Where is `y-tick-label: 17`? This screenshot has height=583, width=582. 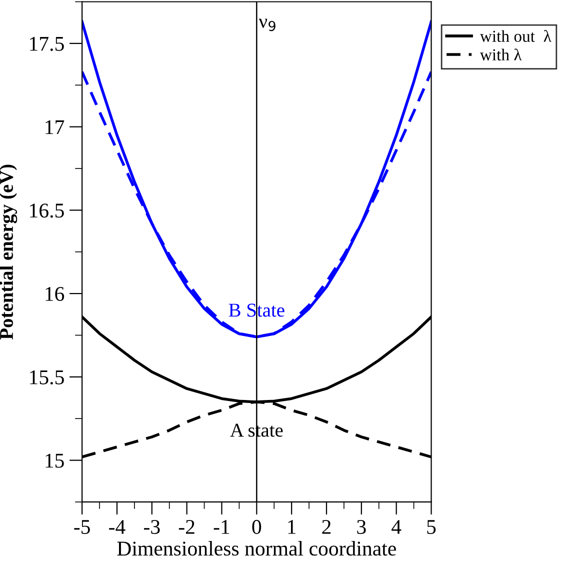 y-tick-label: 17 is located at coordinates (55, 127).